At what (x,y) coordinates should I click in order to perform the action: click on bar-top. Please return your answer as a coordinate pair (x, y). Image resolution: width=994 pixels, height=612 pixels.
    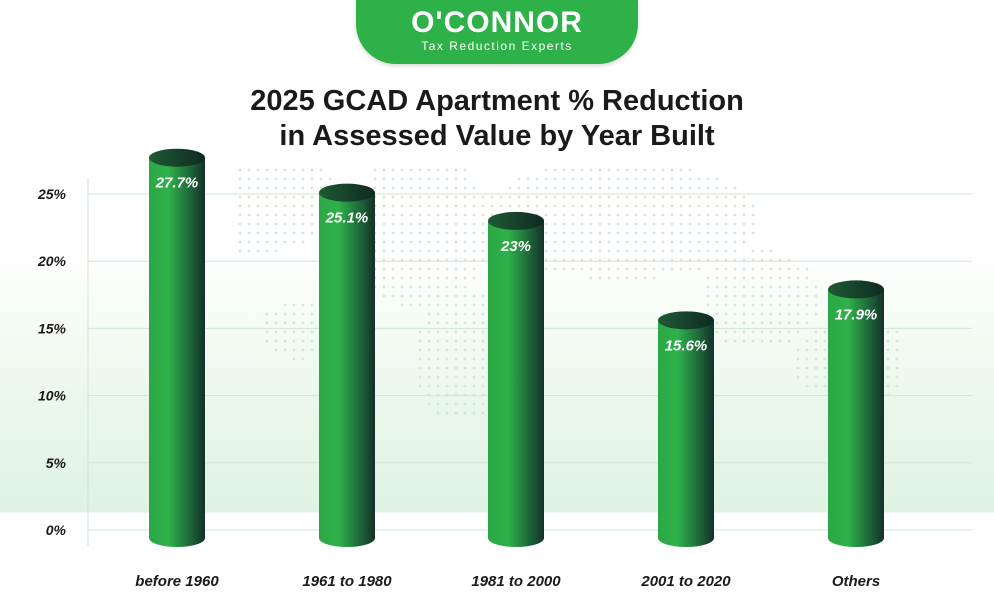
    Looking at the image, I should click on (856, 289).